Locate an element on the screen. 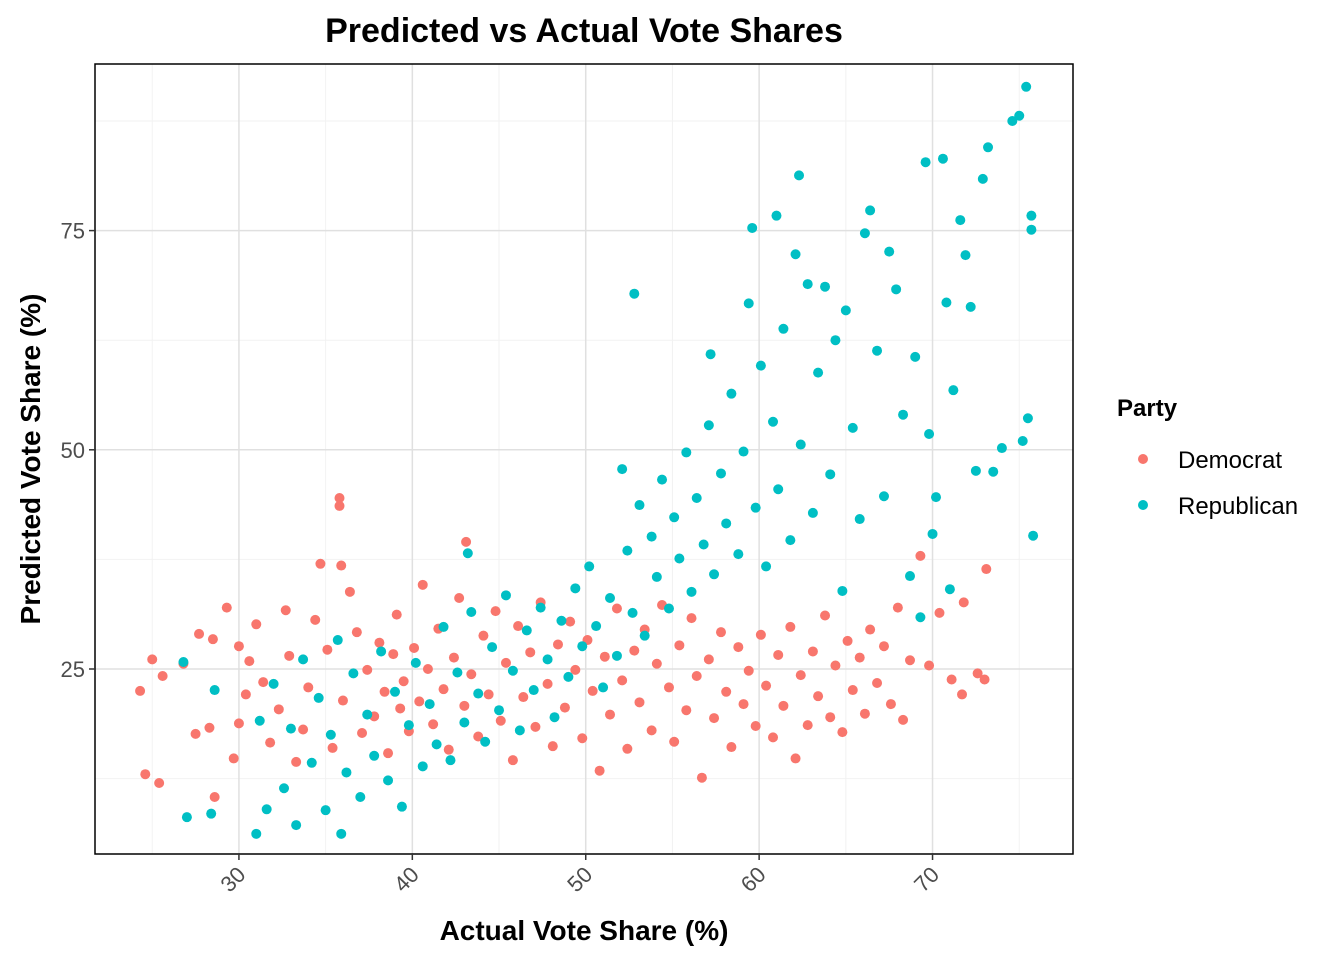  legend-label-republican: Republican is located at coordinates (1238, 506).